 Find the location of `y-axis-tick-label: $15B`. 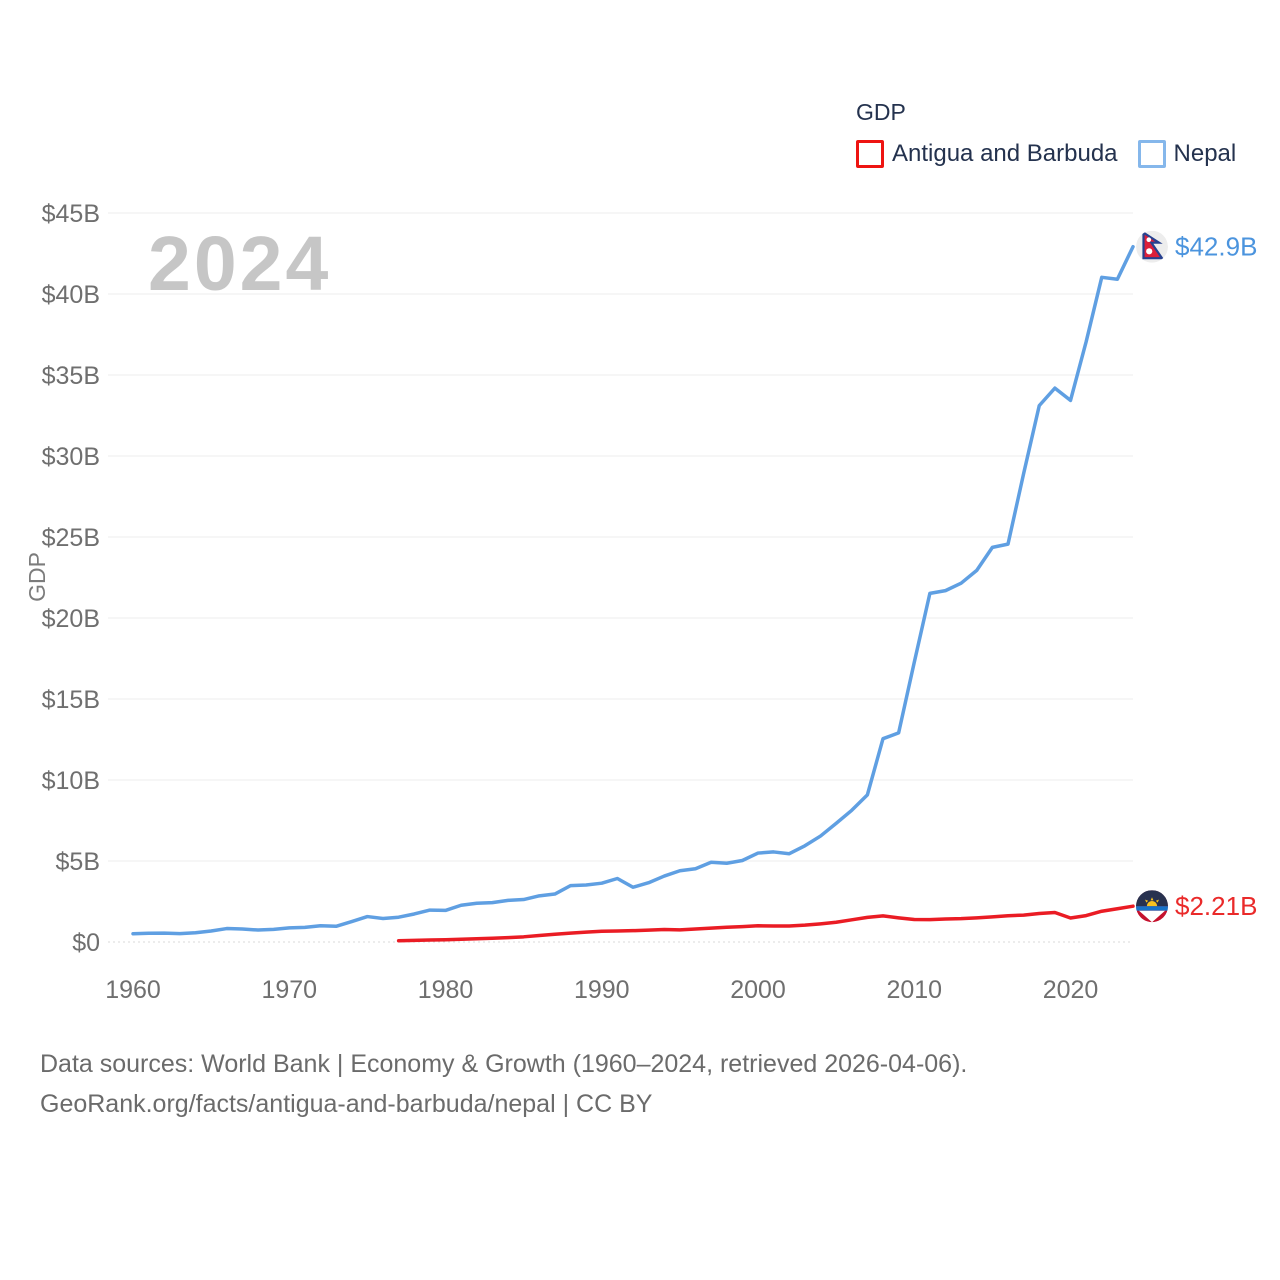

y-axis-tick-label: $15B is located at coordinates (71, 700).